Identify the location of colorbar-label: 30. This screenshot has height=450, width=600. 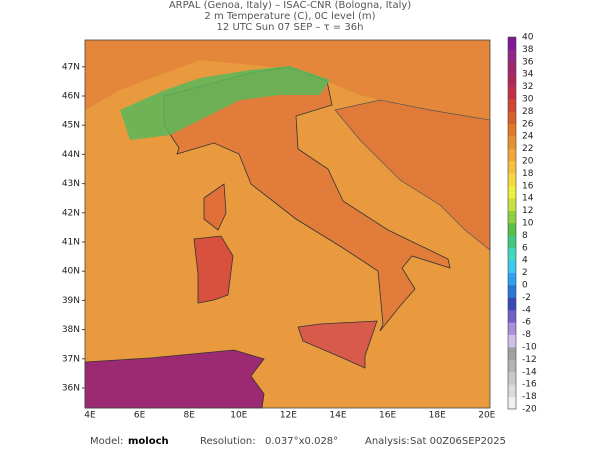
(528, 100).